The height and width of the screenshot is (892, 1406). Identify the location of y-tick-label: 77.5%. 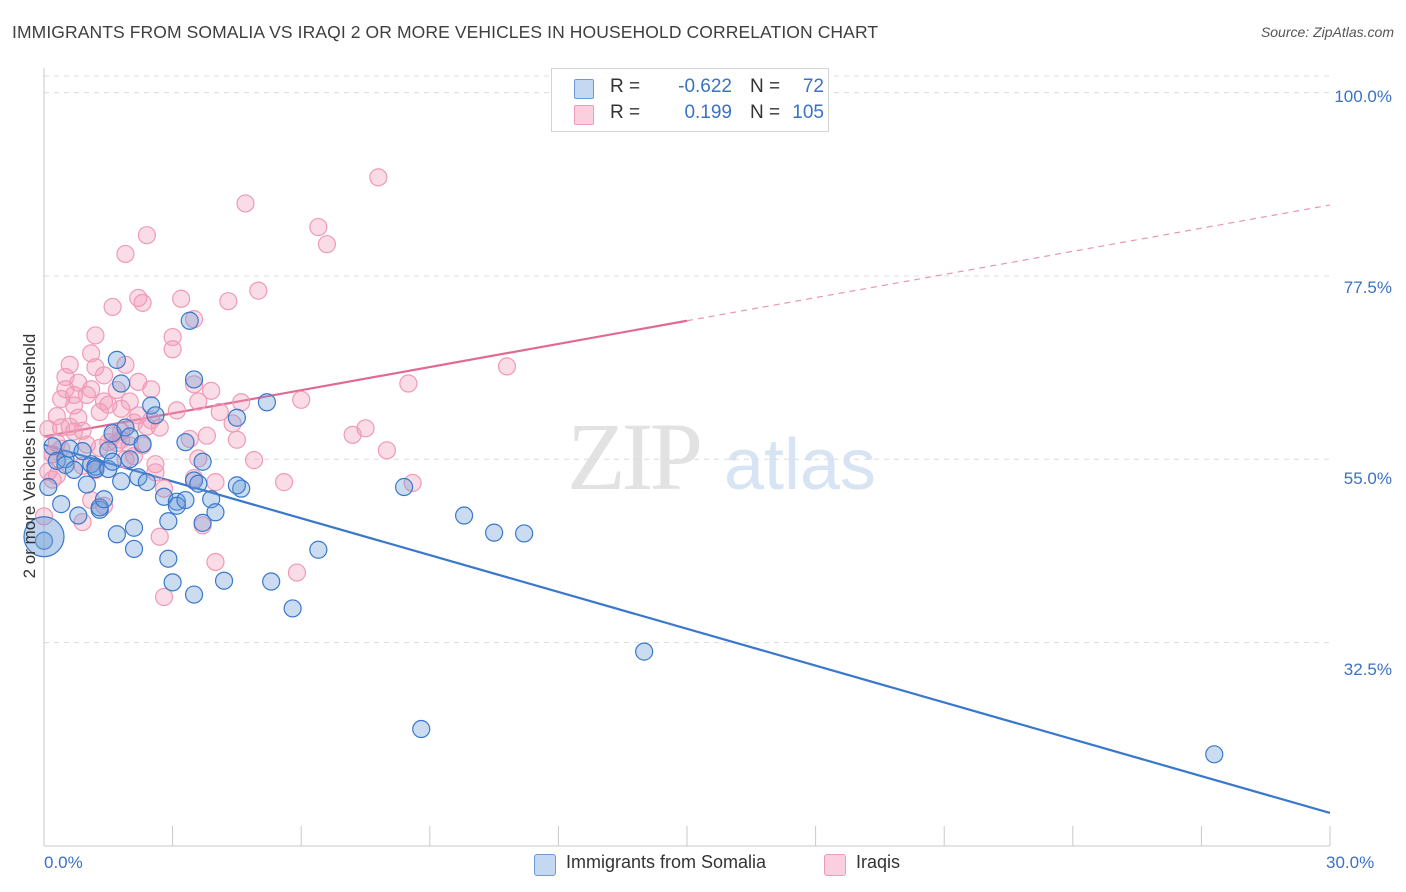
(1367, 287).